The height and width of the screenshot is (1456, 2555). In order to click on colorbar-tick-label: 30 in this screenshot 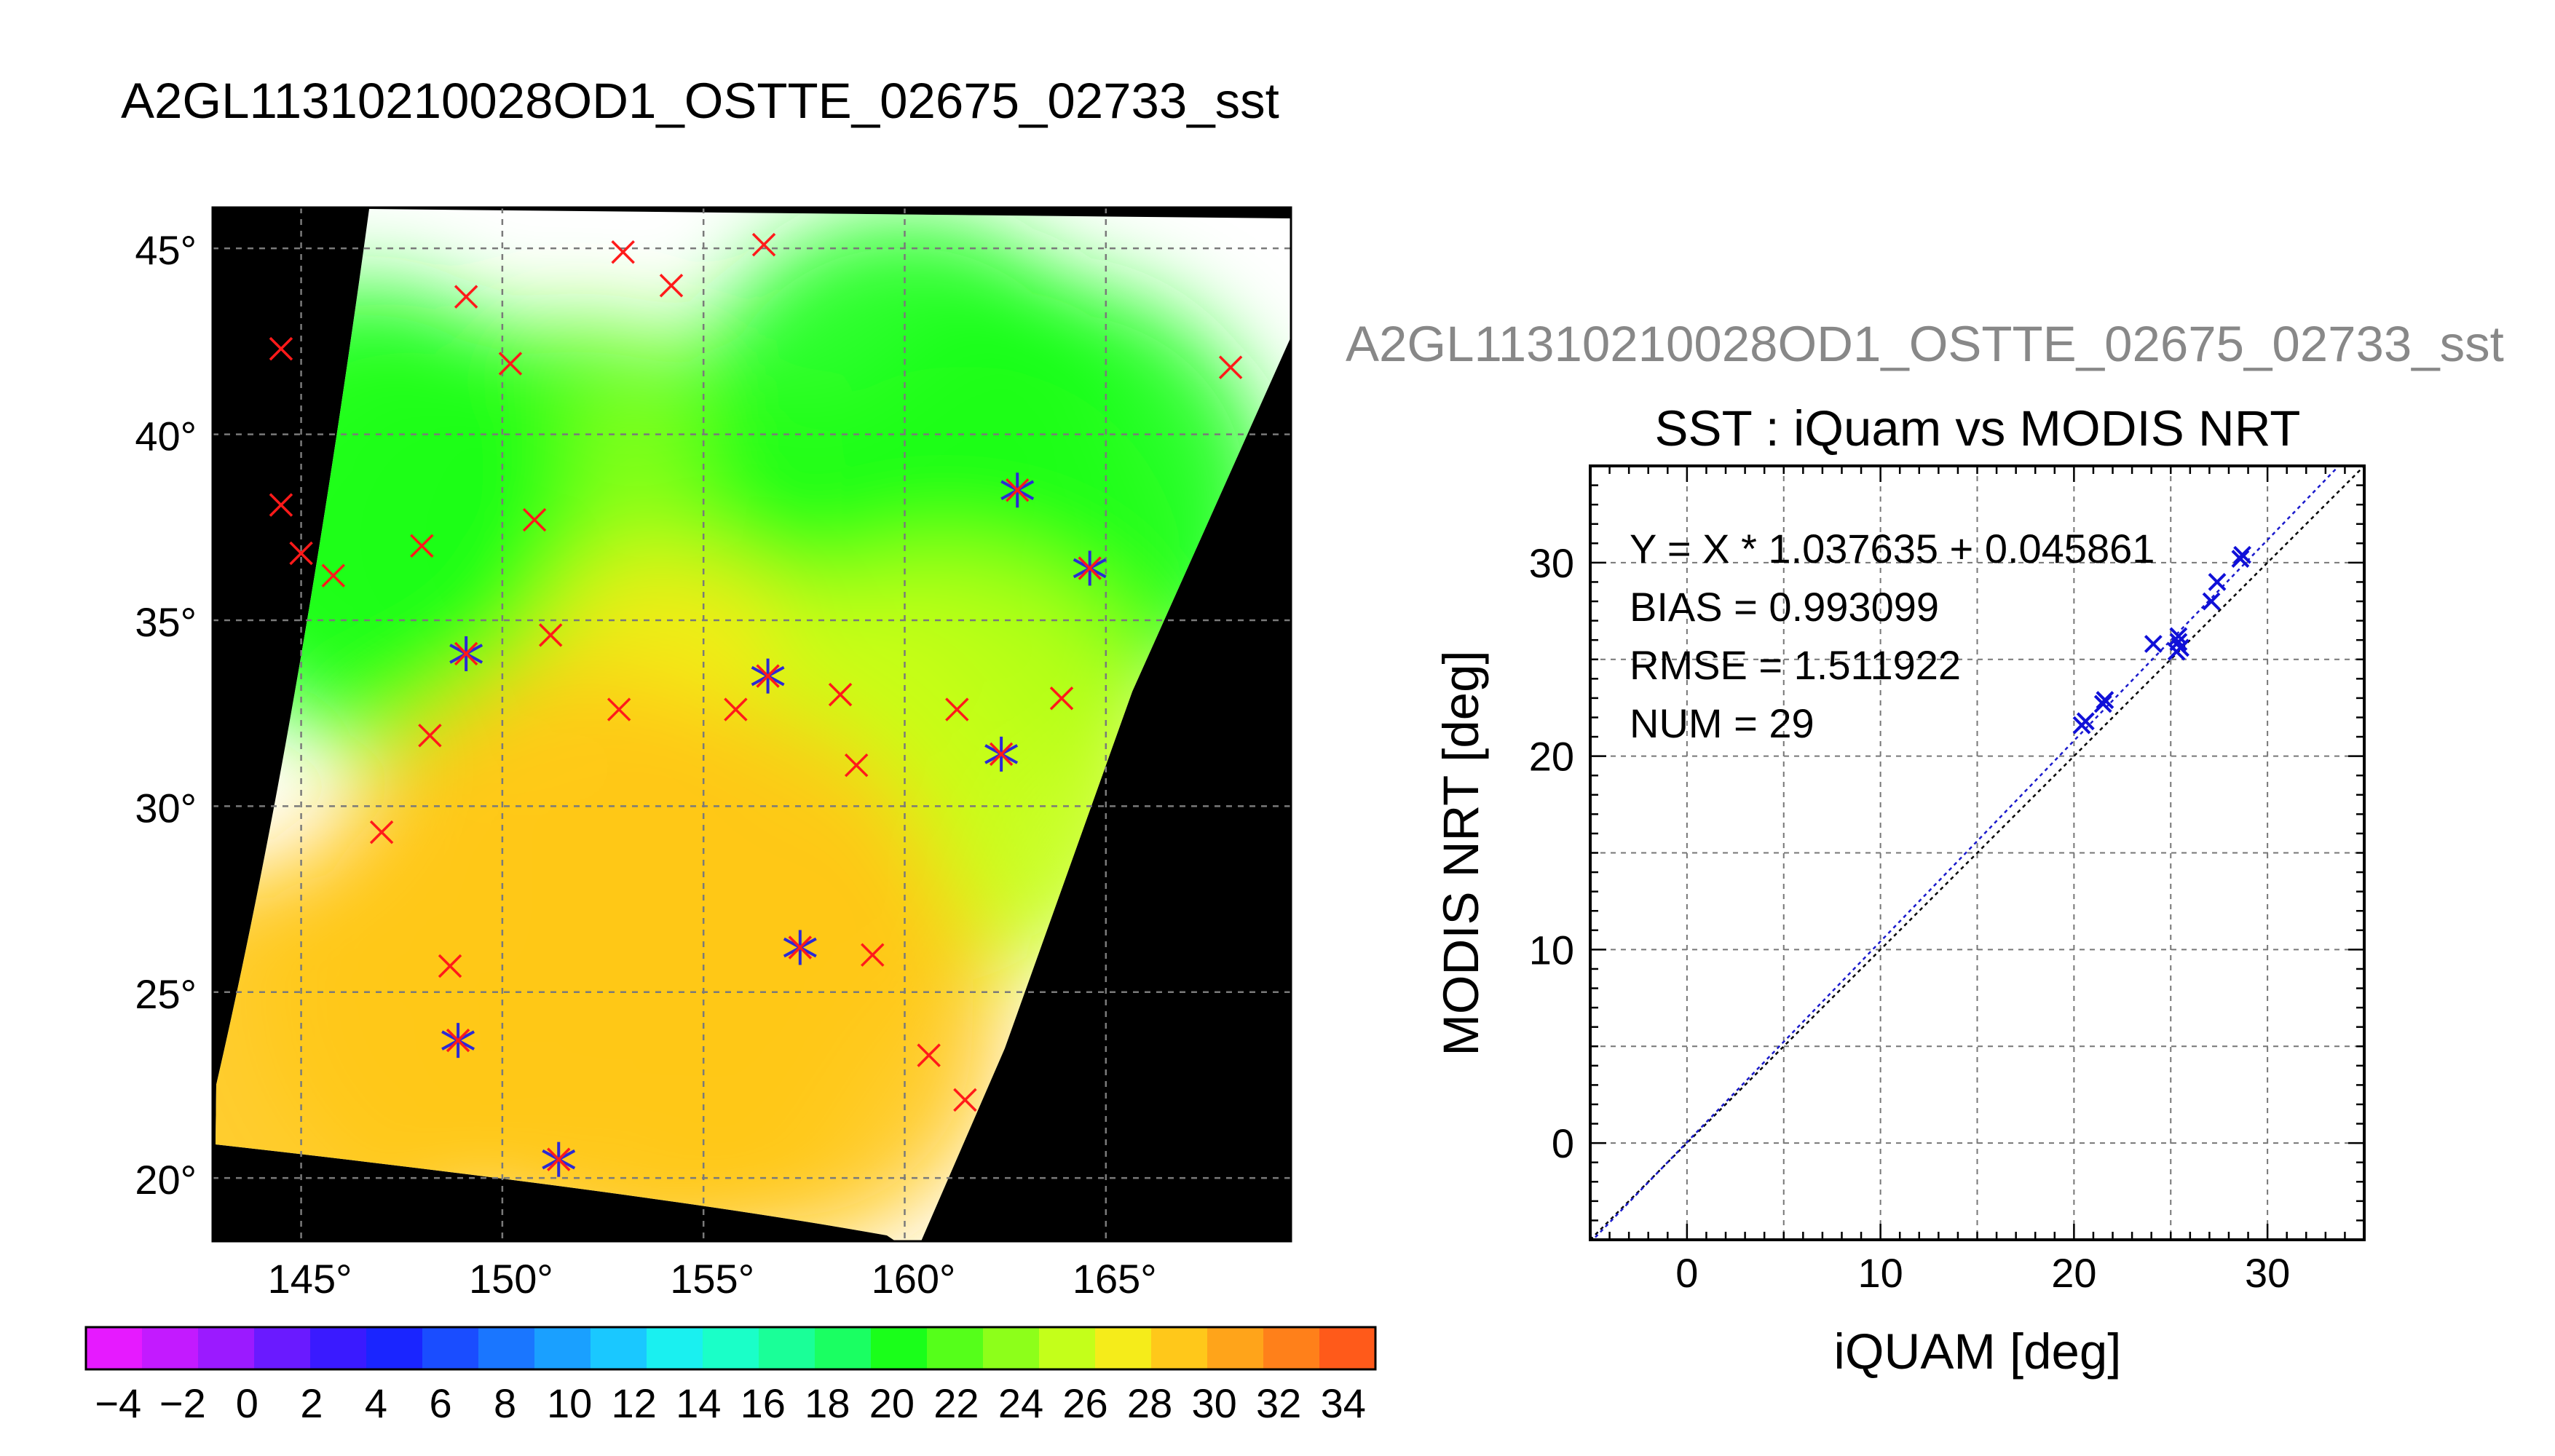, I will do `click(1213, 1403)`.